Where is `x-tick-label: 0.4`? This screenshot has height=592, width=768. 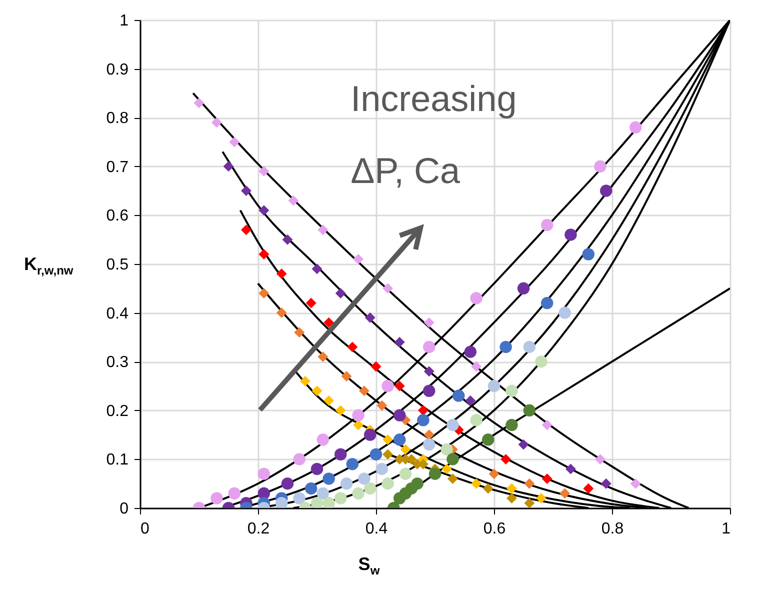
x-tick-label: 0.4 is located at coordinates (376, 529).